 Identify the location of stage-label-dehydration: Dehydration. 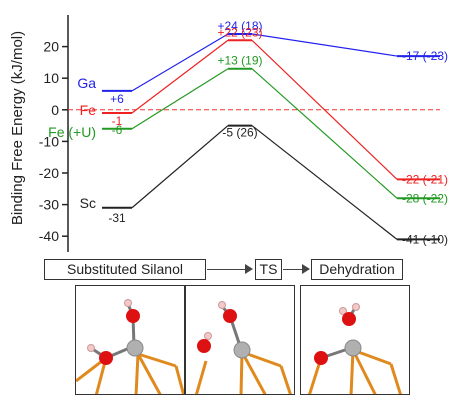
(357, 269).